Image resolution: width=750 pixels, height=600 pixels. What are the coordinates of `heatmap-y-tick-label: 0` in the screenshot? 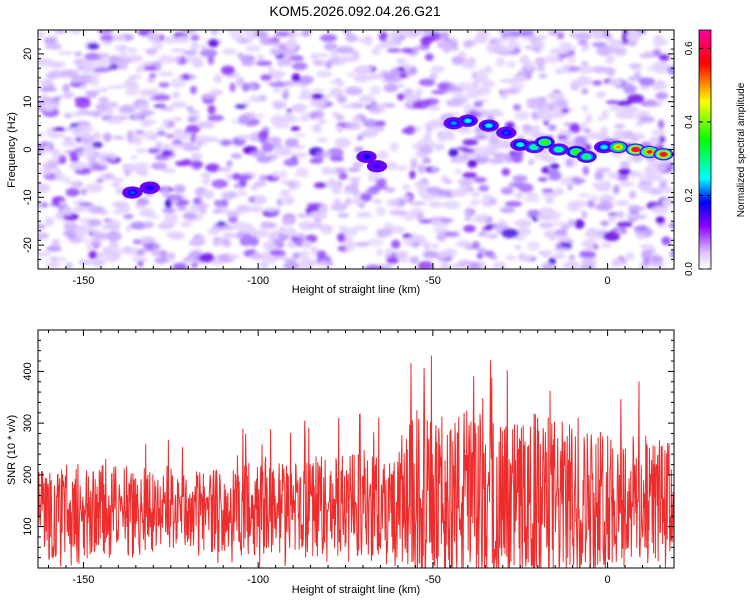 It's located at (28, 149).